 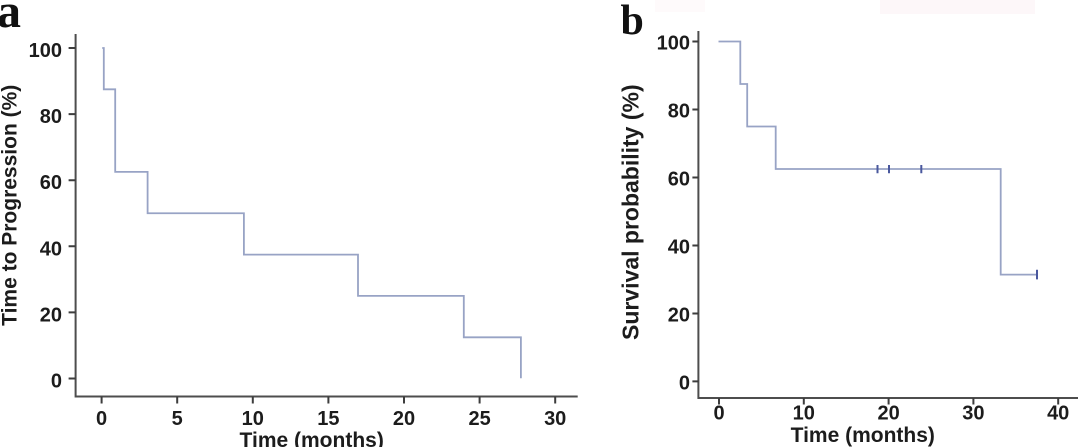 I want to click on svg-text: Time to Progression (%), so click(x=11, y=205).